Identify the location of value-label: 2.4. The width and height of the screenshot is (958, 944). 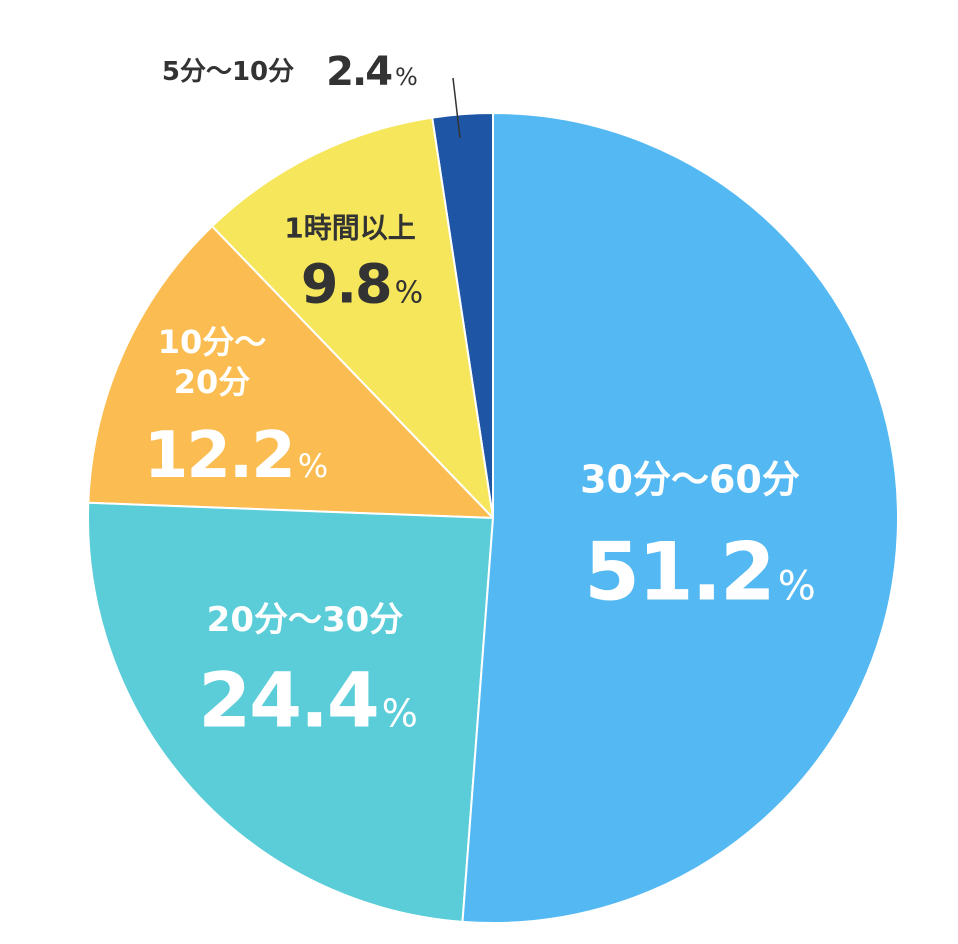
(359, 72).